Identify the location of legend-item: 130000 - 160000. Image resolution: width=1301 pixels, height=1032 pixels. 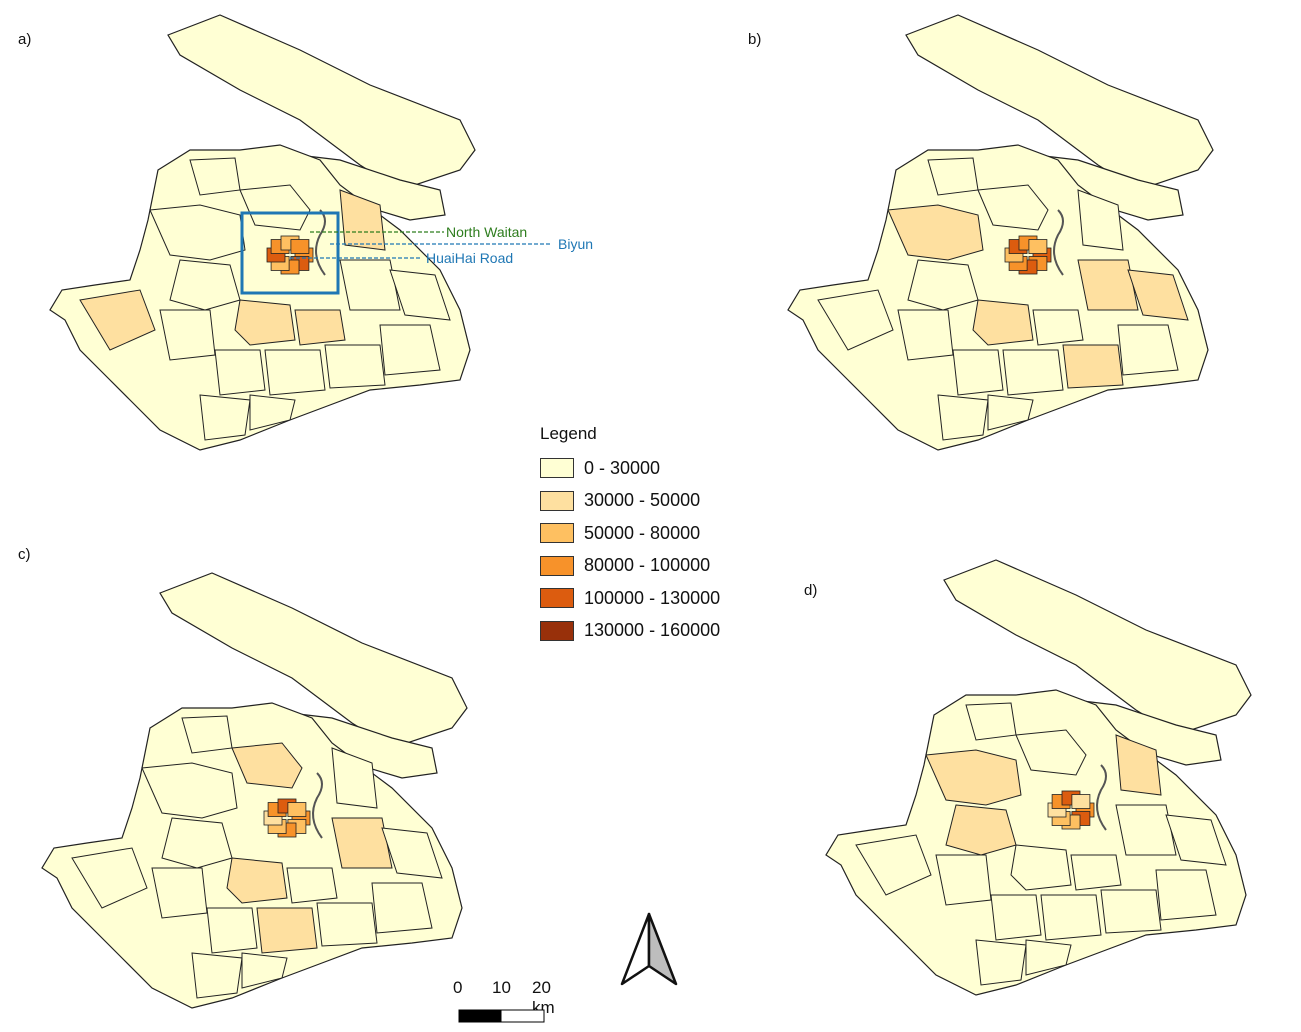
(630, 631).